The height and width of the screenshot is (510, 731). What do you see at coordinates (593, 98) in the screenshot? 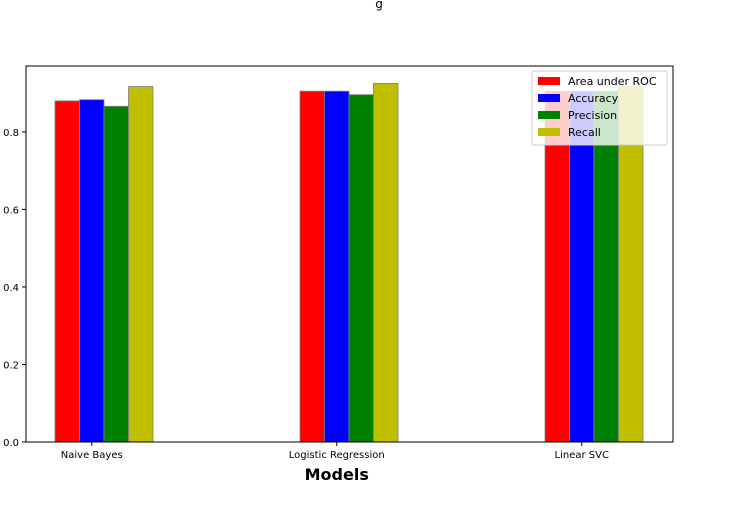
I see `legend-label: Accuracy` at bounding box center [593, 98].